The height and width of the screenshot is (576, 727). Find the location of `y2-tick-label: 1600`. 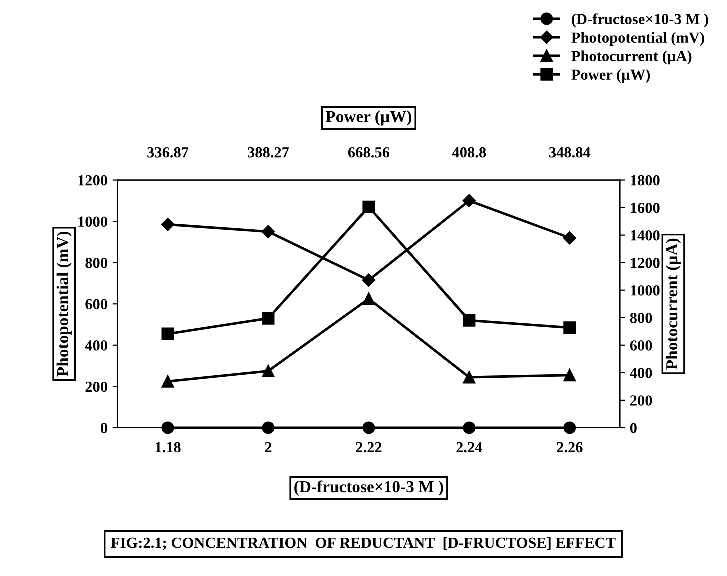

y2-tick-label: 1600 is located at coordinates (645, 208).